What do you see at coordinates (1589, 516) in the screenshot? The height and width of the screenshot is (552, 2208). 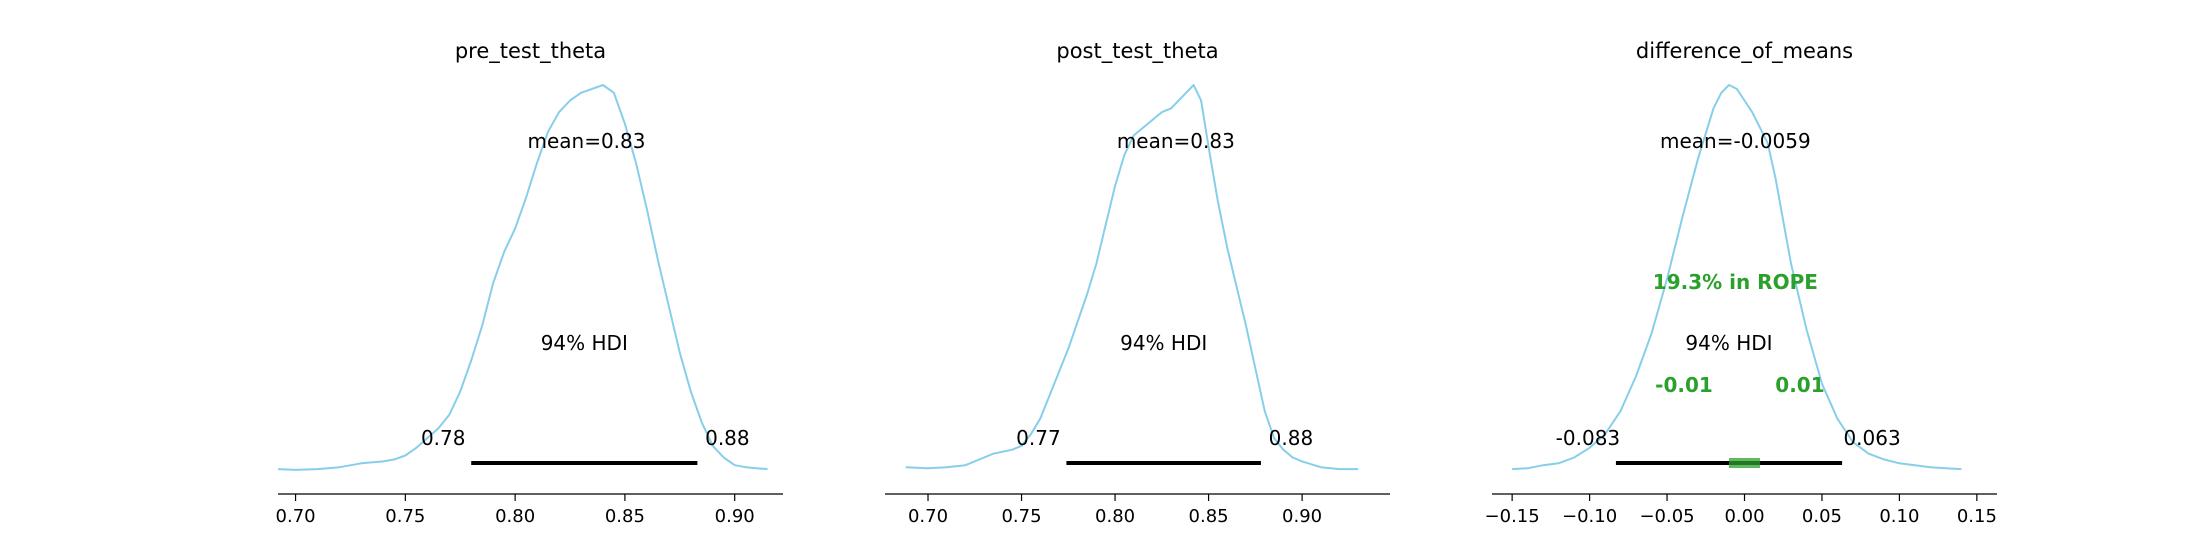 I see `x-tick-label: −0.10` at bounding box center [1589, 516].